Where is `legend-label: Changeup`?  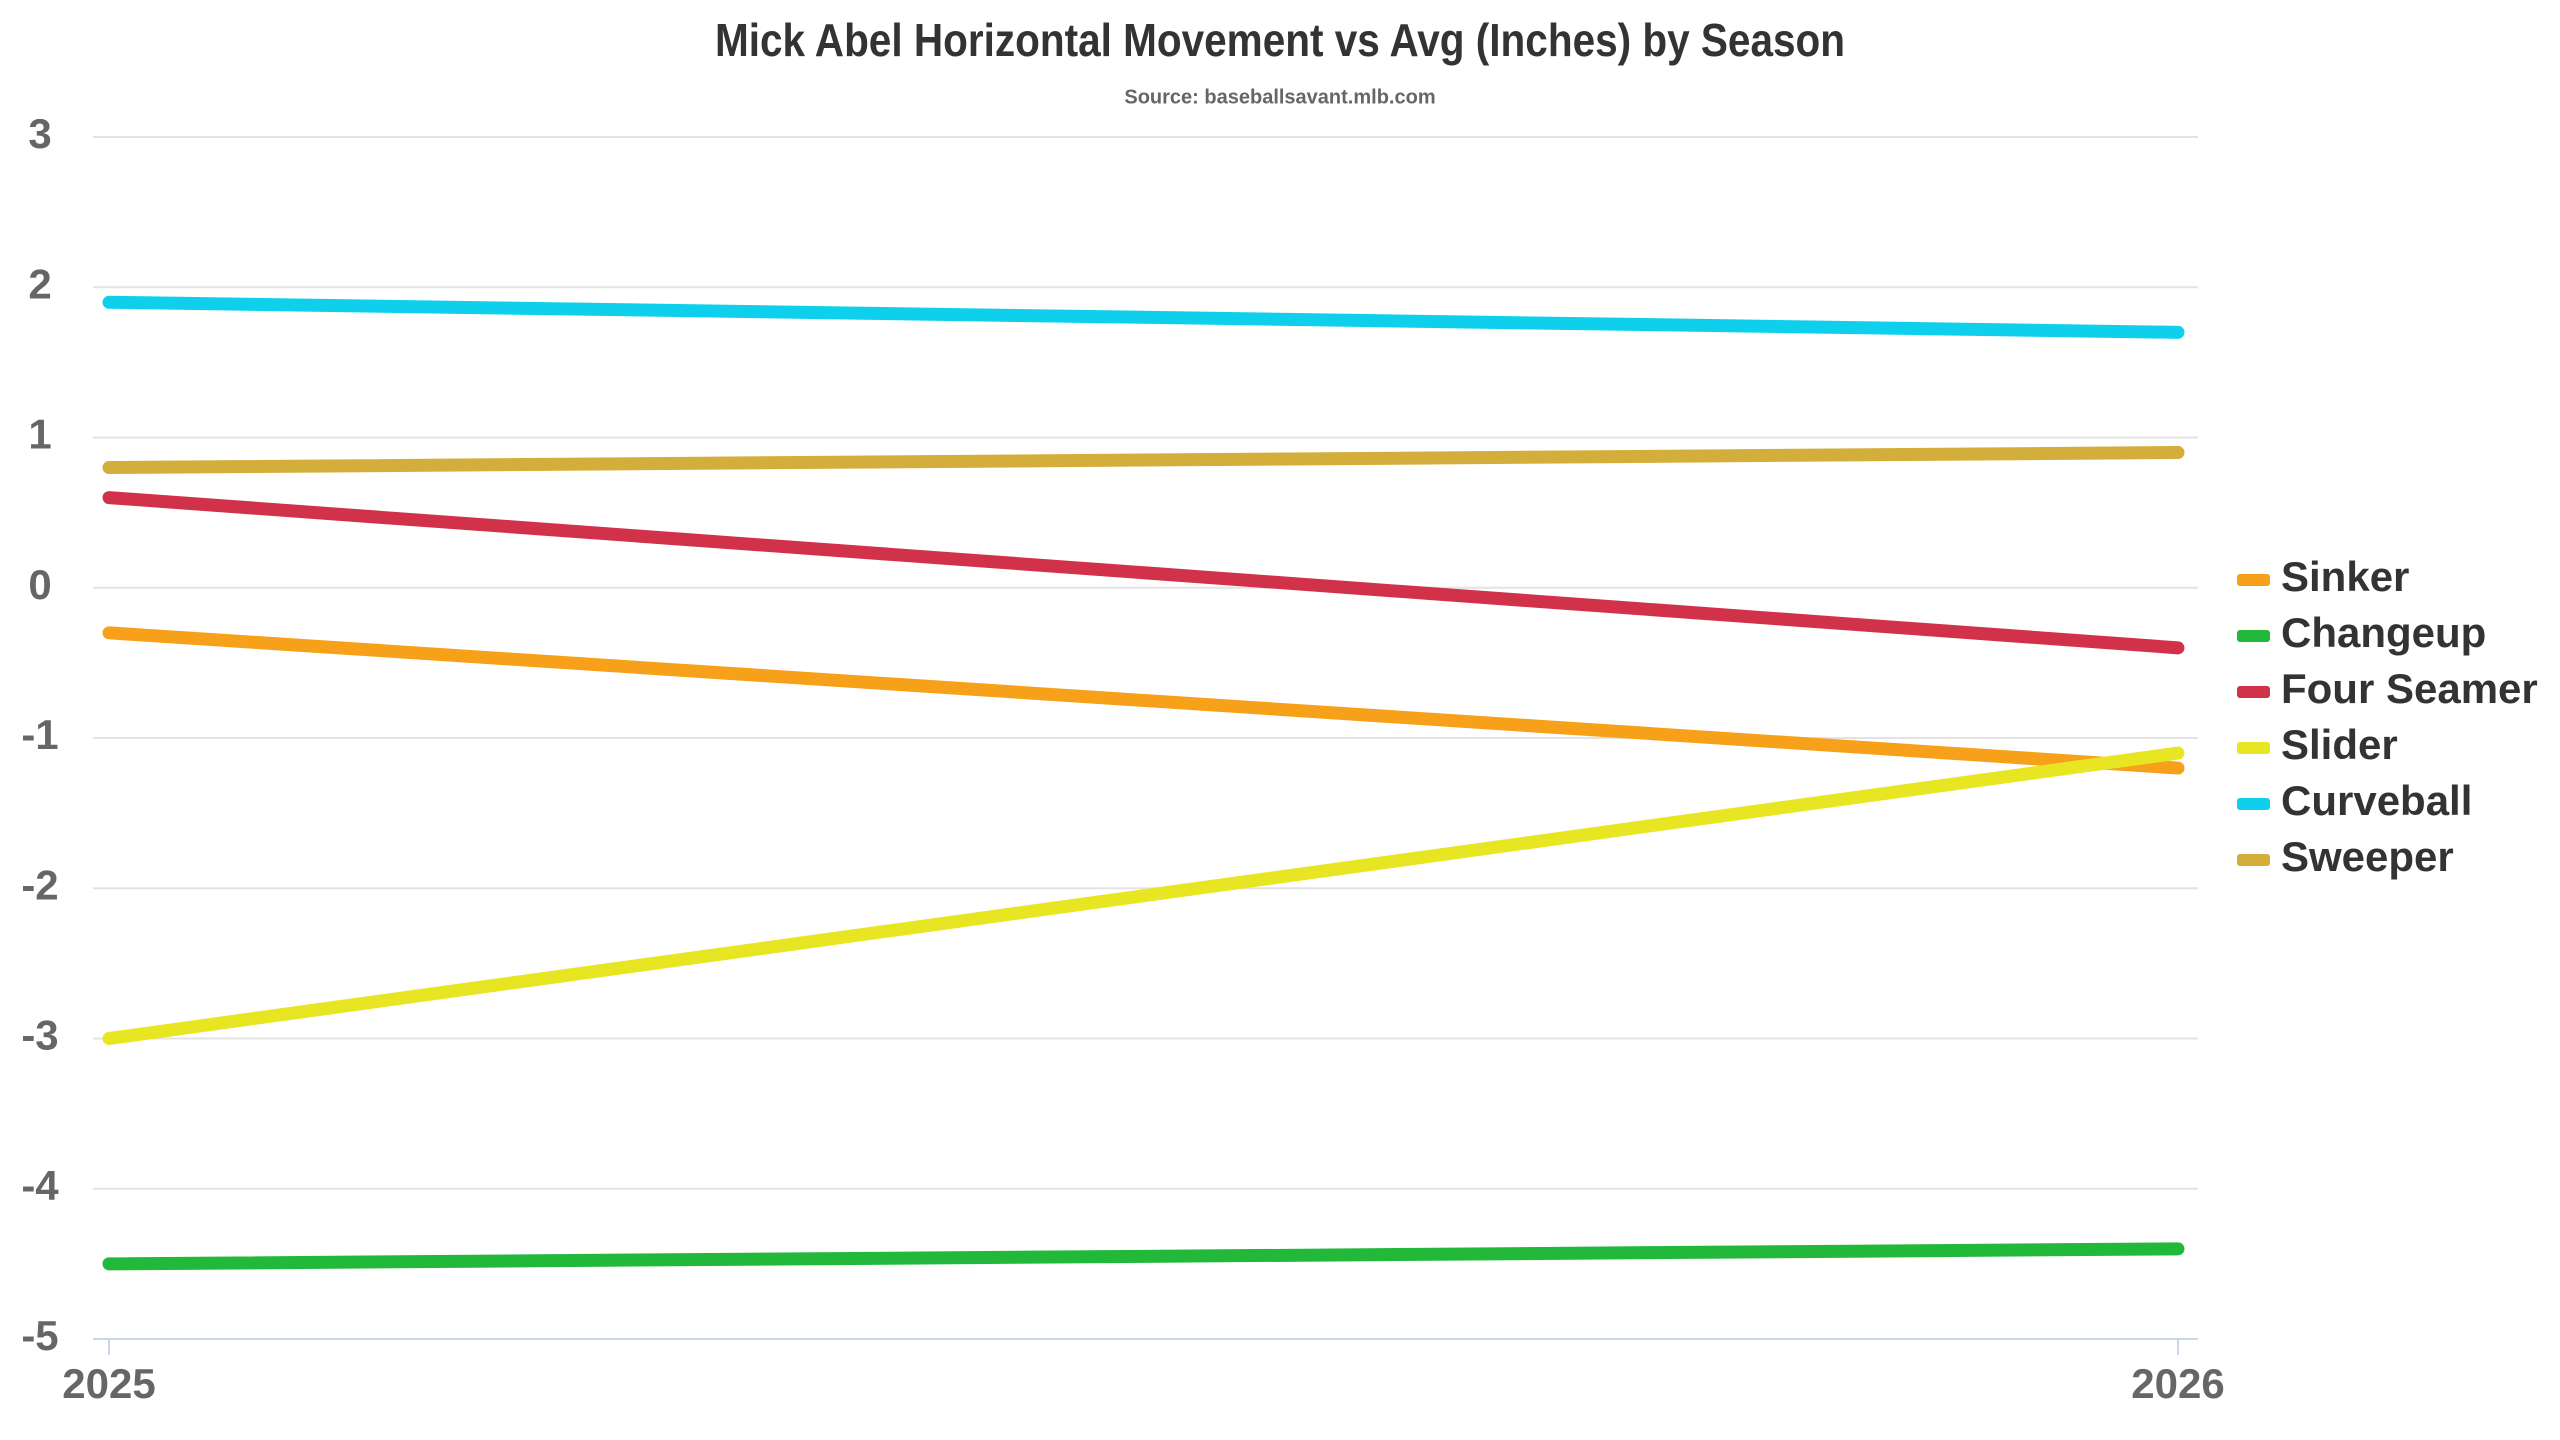 legend-label: Changeup is located at coordinates (2383, 632).